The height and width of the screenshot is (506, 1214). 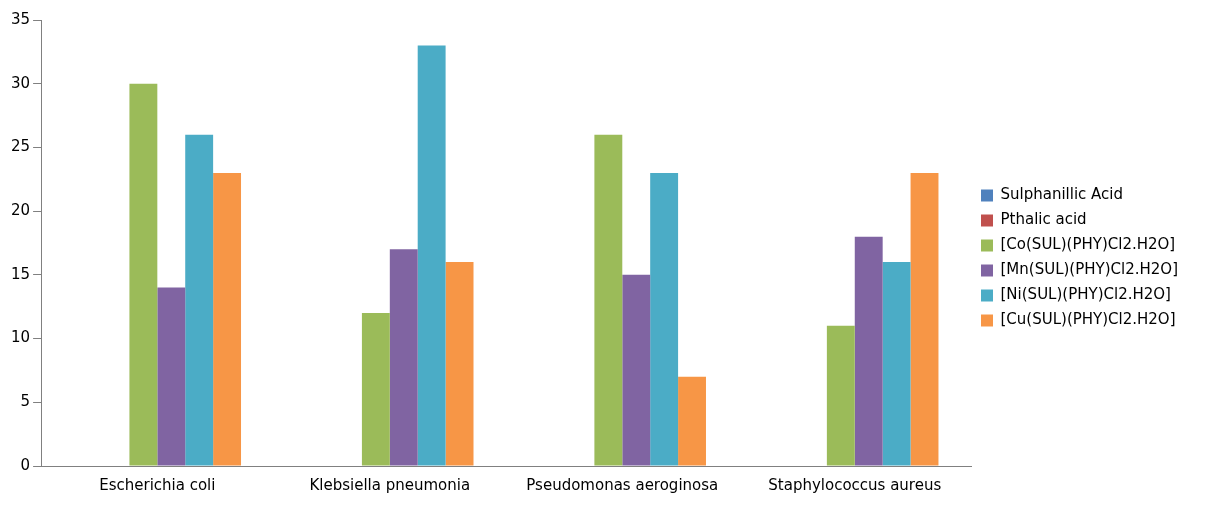 What do you see at coordinates (1043, 219) in the screenshot?
I see `legend-label: Pthalic acid` at bounding box center [1043, 219].